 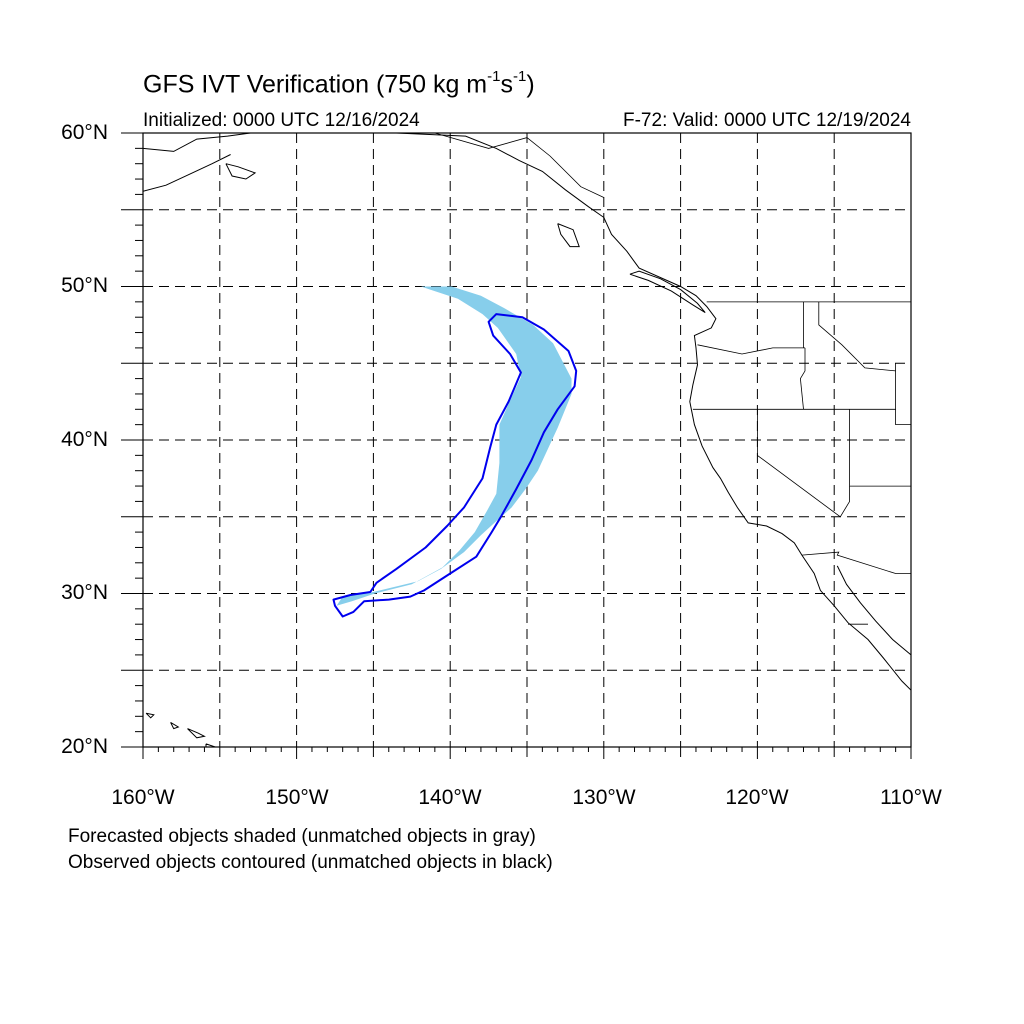 I want to click on init-time-label: Initialized: 0000 UTC 12/16/2024, so click(x=281, y=120).